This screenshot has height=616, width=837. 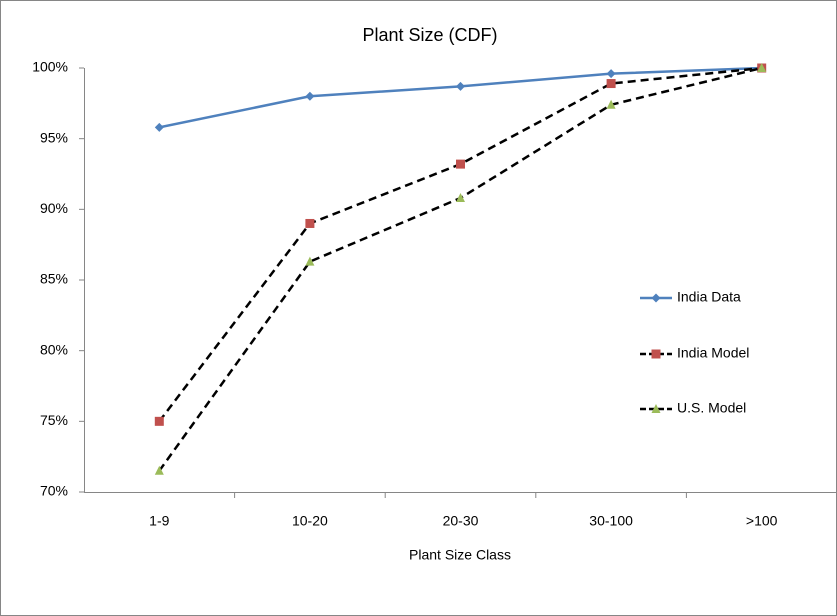 I want to click on x-tick-label: 30-100, so click(x=611, y=521).